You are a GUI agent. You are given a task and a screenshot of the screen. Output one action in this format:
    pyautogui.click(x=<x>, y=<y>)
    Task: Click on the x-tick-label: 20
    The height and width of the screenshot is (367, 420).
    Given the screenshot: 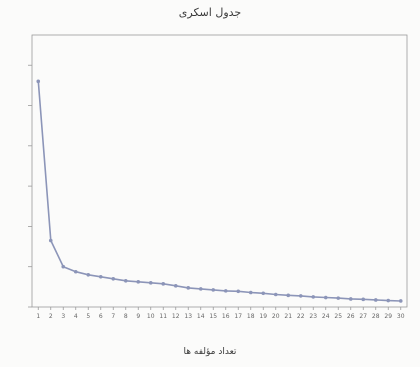 What is the action you would take?
    pyautogui.click(x=276, y=316)
    